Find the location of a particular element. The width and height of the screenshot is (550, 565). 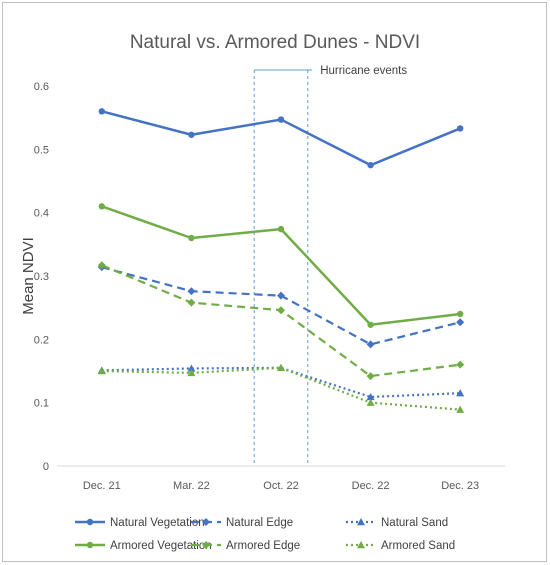

legend-item: Natural Vegetation is located at coordinates (140, 523).